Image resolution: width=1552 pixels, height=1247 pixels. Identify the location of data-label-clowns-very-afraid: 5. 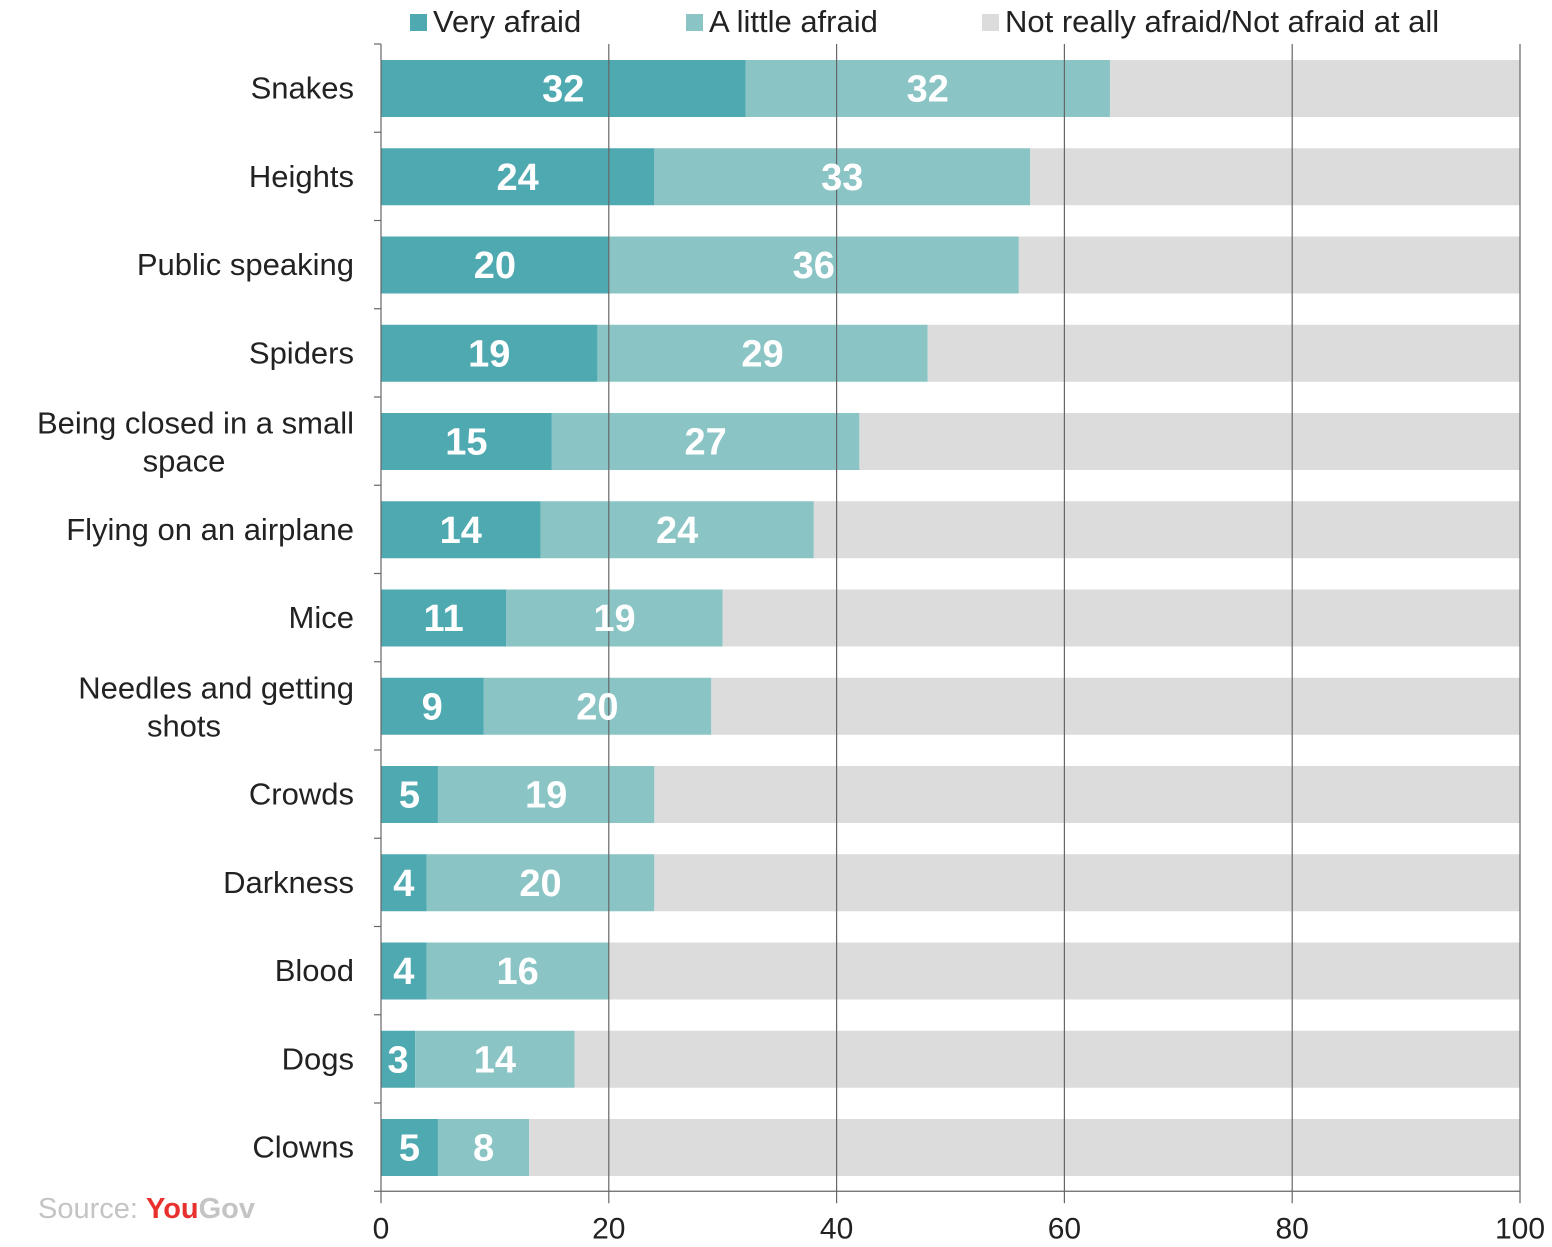
(409, 1149).